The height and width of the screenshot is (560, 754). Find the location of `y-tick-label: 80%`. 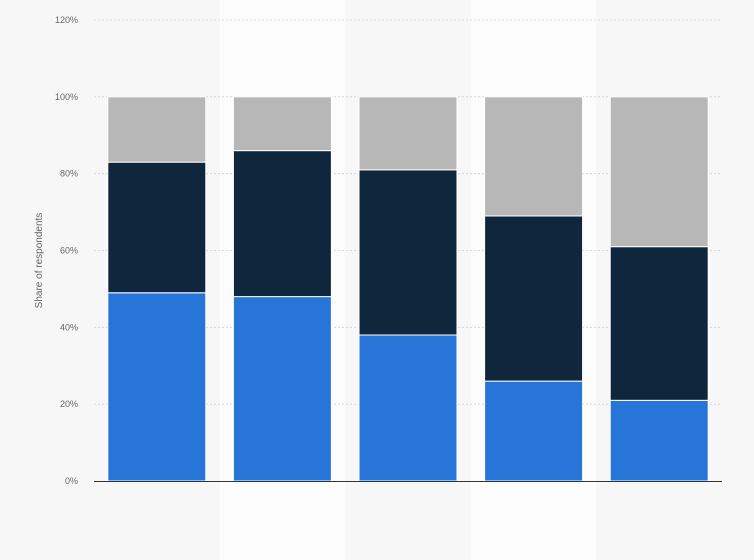

y-tick-label: 80% is located at coordinates (69, 174).